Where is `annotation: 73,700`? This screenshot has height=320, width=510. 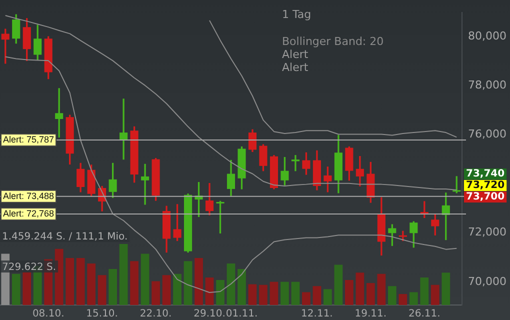
annotation: 73,700 is located at coordinates (485, 197).